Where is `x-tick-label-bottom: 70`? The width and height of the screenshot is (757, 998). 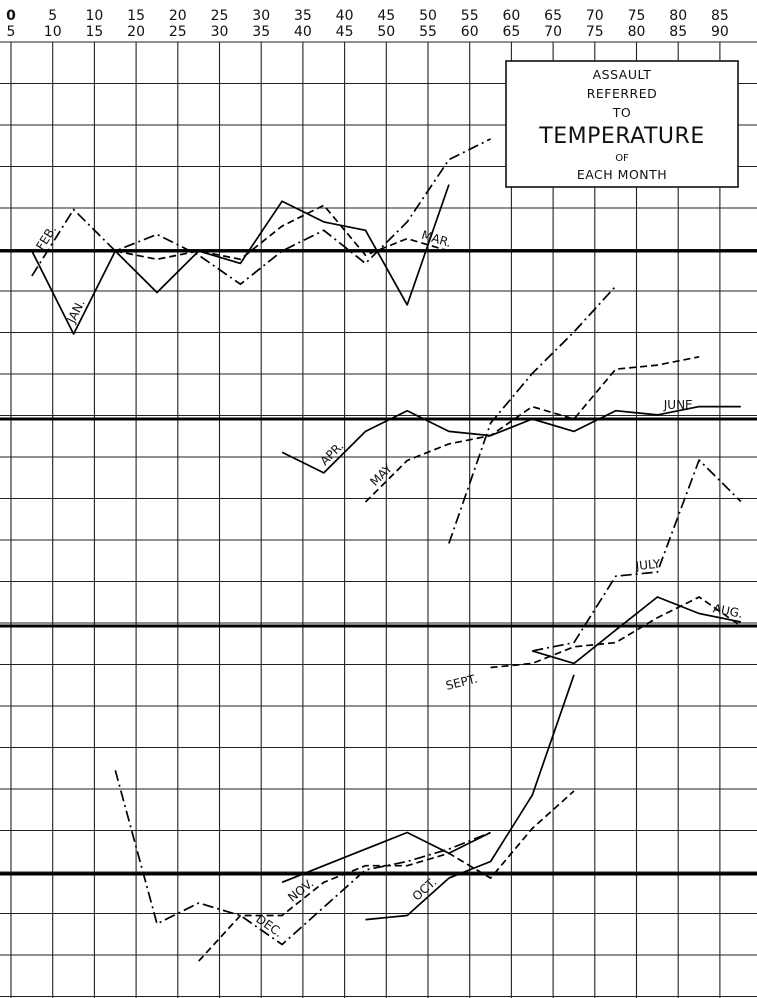 x-tick-label-bottom: 70 is located at coordinates (553, 32).